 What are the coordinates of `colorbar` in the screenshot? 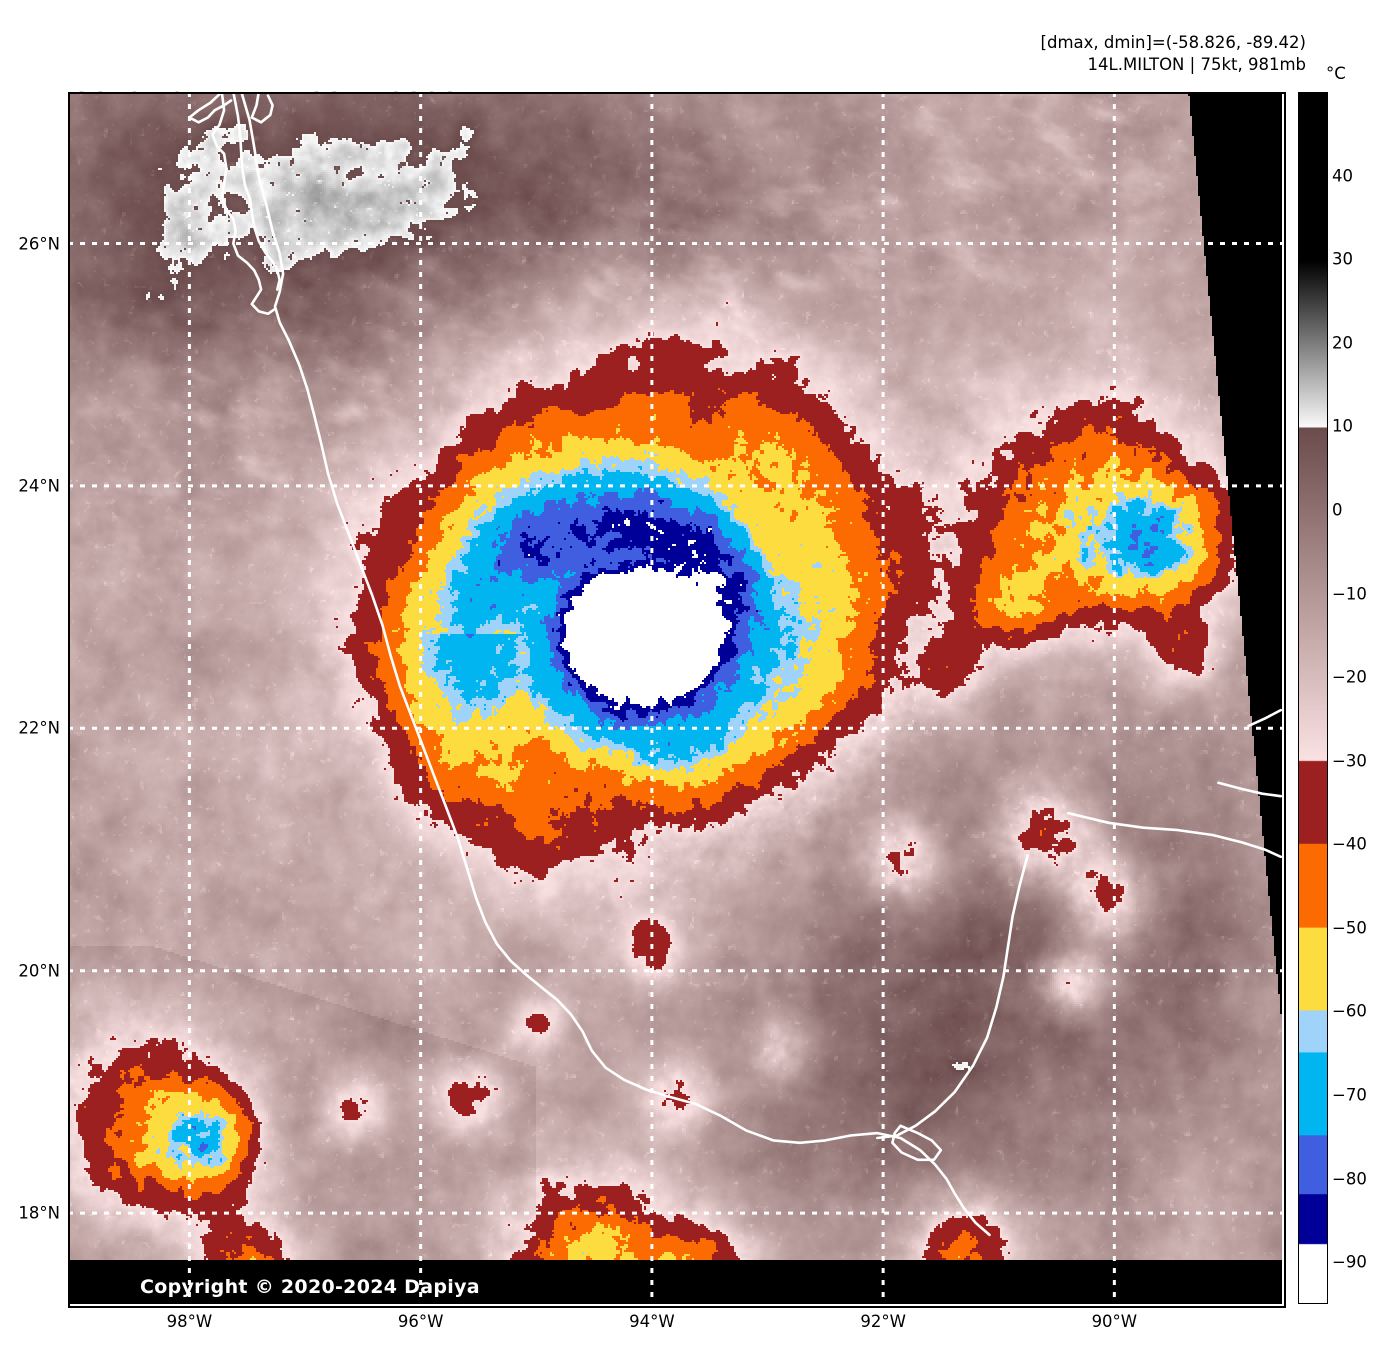 It's located at (1313, 698).